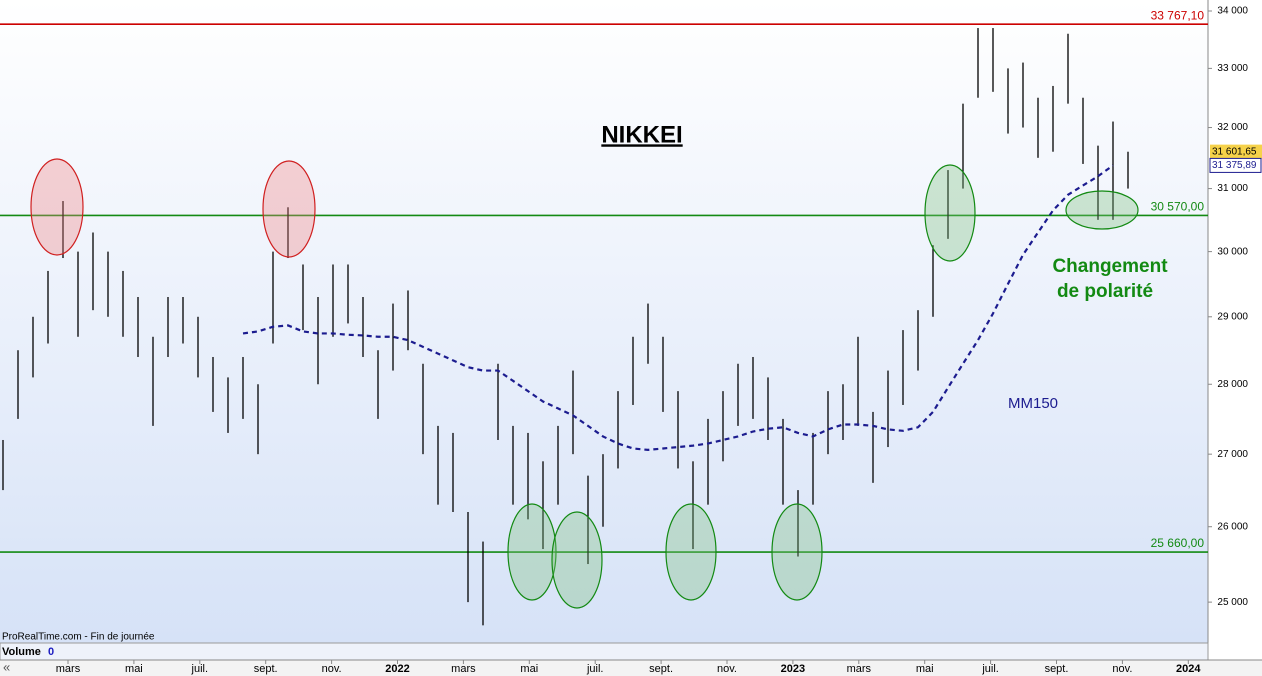  What do you see at coordinates (641, 134) in the screenshot?
I see `chart-title: NIKKEI` at bounding box center [641, 134].